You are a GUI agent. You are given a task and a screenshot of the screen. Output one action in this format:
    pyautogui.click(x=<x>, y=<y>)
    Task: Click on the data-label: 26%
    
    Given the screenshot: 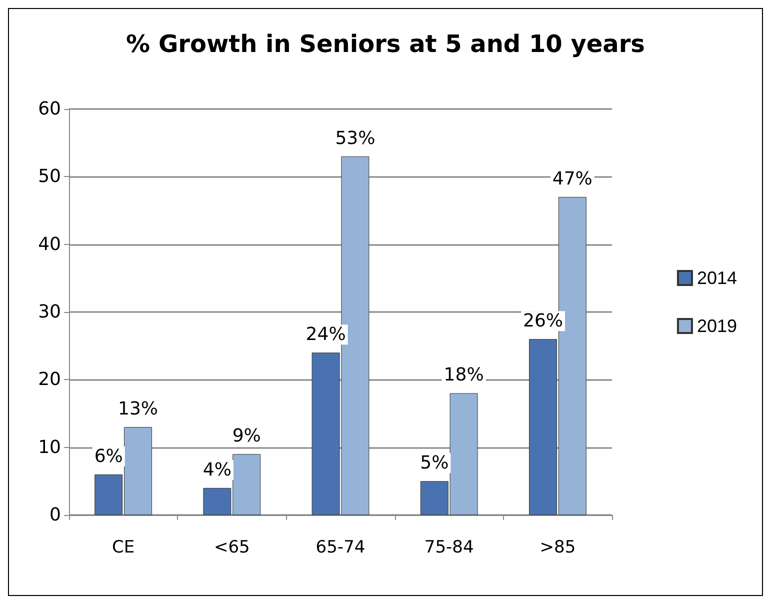 What is the action you would take?
    pyautogui.click(x=543, y=321)
    